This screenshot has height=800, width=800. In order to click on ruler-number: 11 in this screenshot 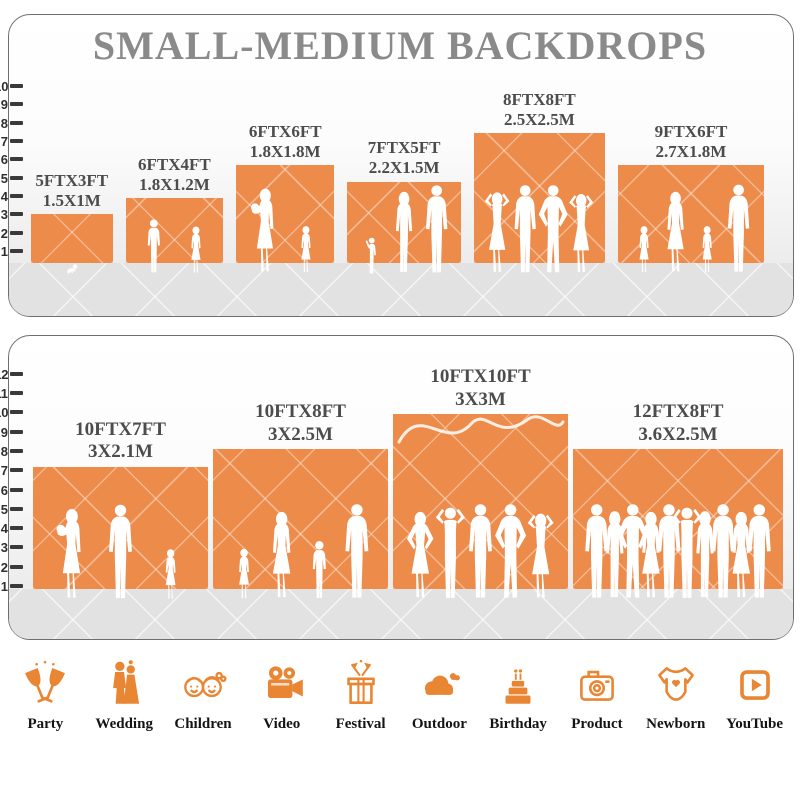, I will do `click(4, 393)`.